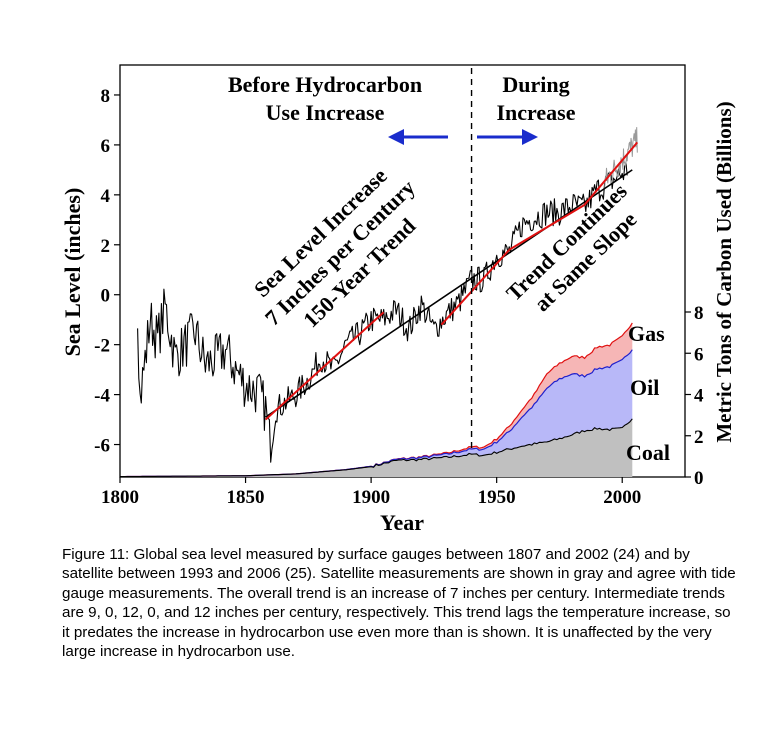 The height and width of the screenshot is (750, 777). What do you see at coordinates (621, 158) in the screenshot?
I see `satellite-line` at bounding box center [621, 158].